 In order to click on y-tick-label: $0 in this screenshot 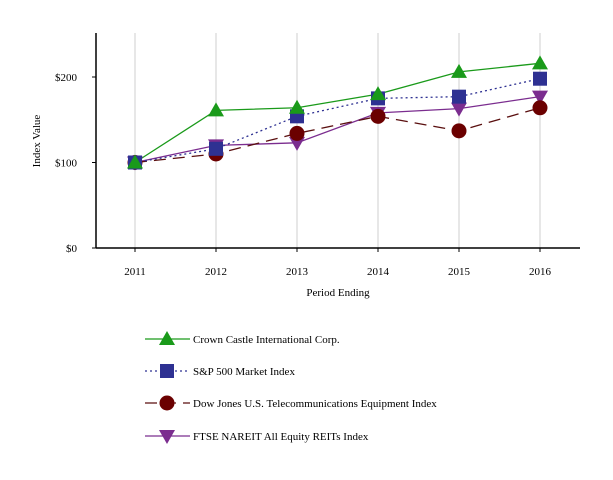, I will do `click(72, 249)`.